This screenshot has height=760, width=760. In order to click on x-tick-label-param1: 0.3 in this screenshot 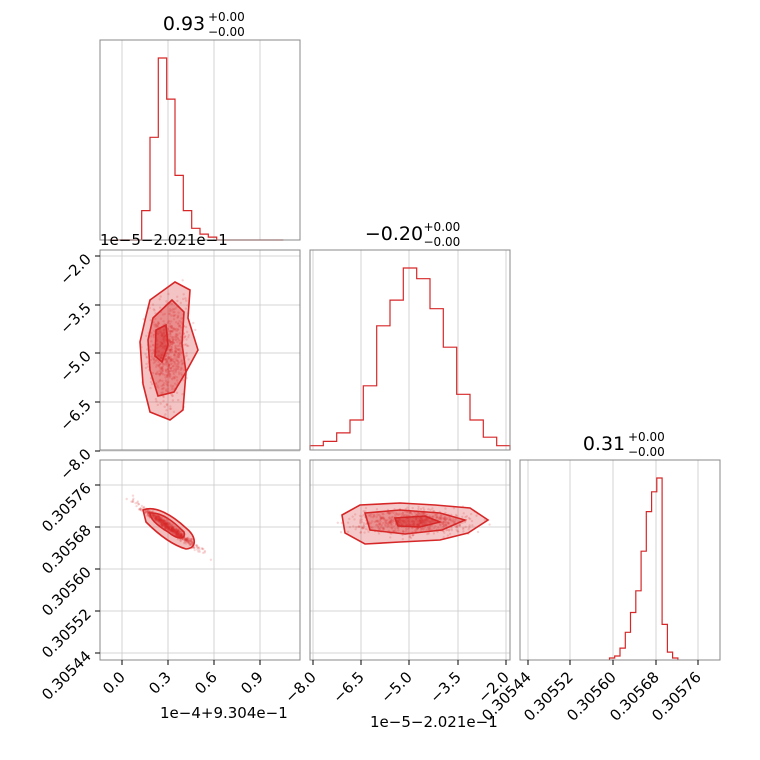, I will do `click(160, 683)`.